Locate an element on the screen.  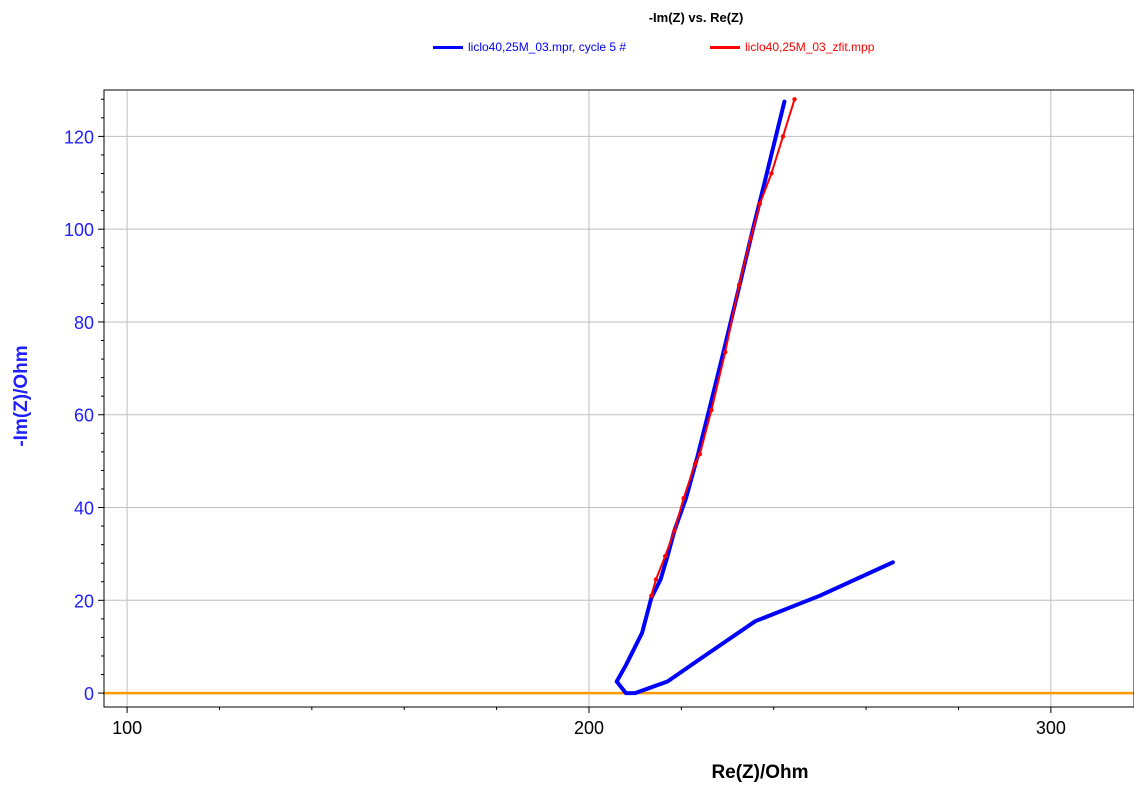
y-axis-label: -Im(Z)/Ohm is located at coordinates (21, 396).